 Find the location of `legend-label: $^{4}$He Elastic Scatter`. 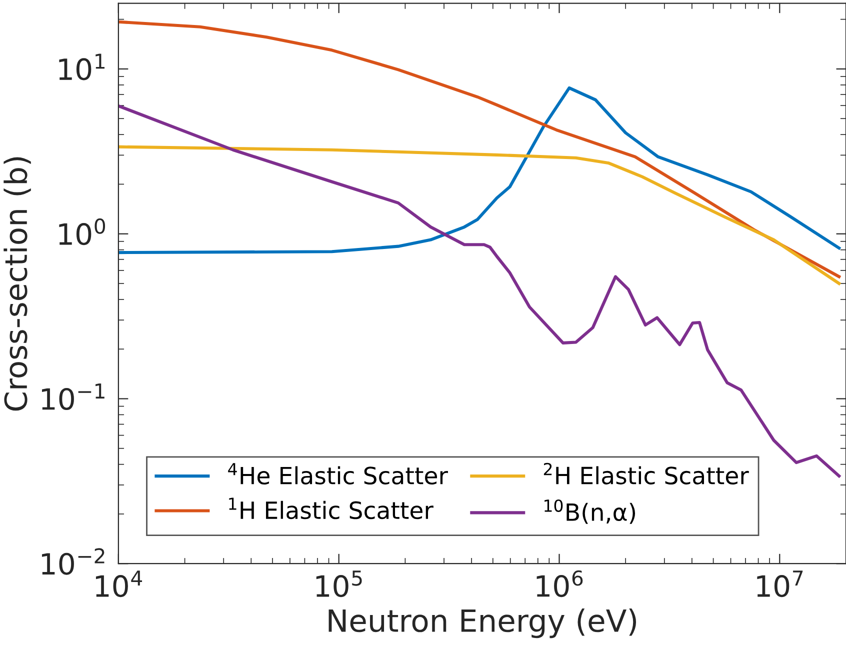

legend-label: $^{4}$He Elastic Scatter is located at coordinates (338, 474).